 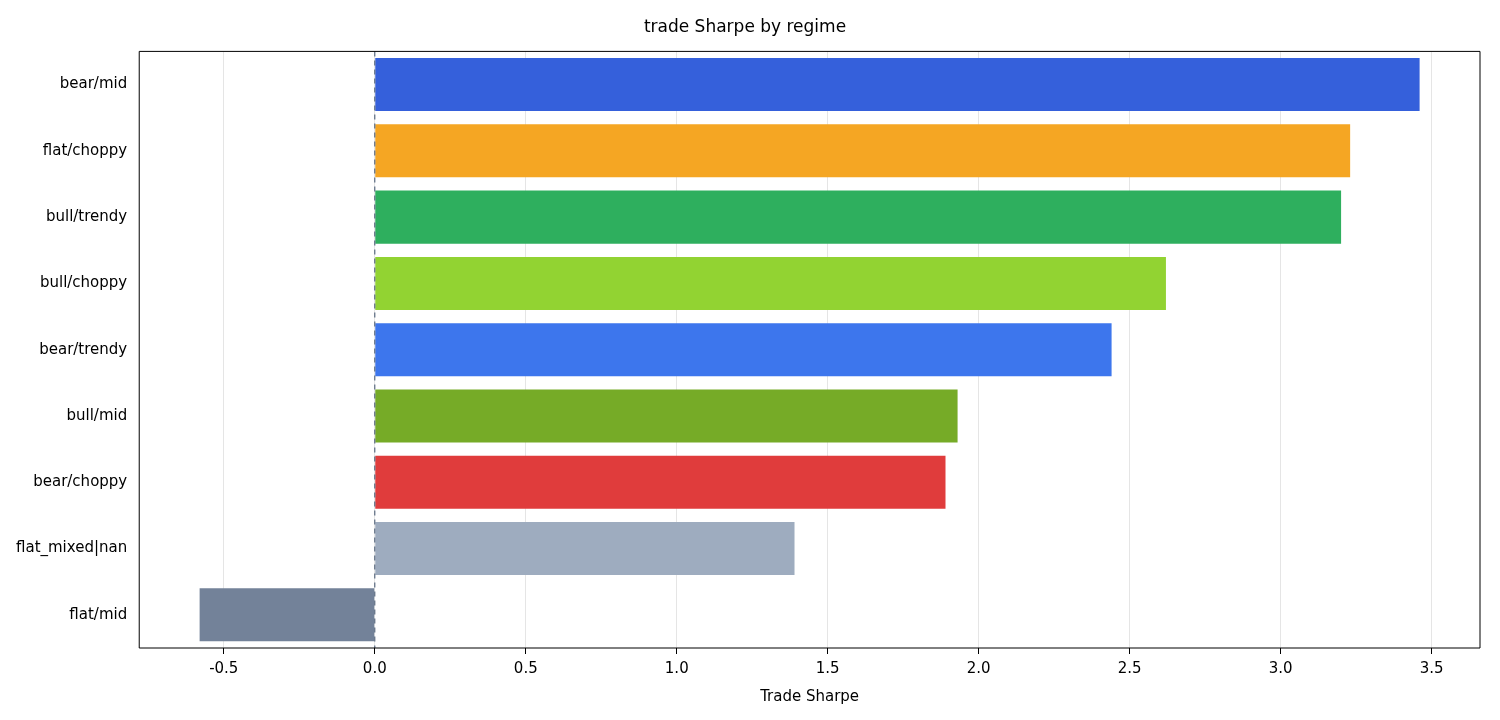 I want to click on x-axis-title: Trade Sharpe, so click(x=809, y=695).